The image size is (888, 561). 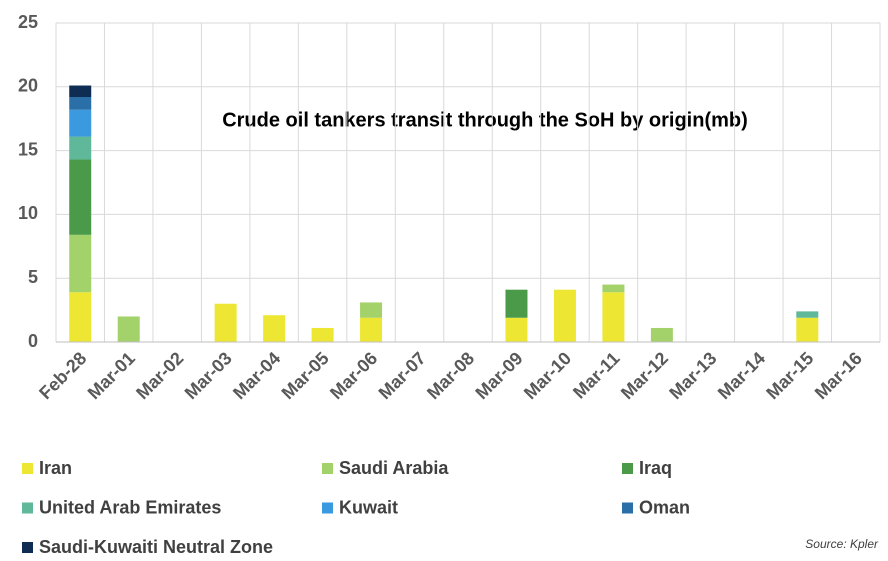 I want to click on x-tick-label: Mar-13, so click(x=692, y=375).